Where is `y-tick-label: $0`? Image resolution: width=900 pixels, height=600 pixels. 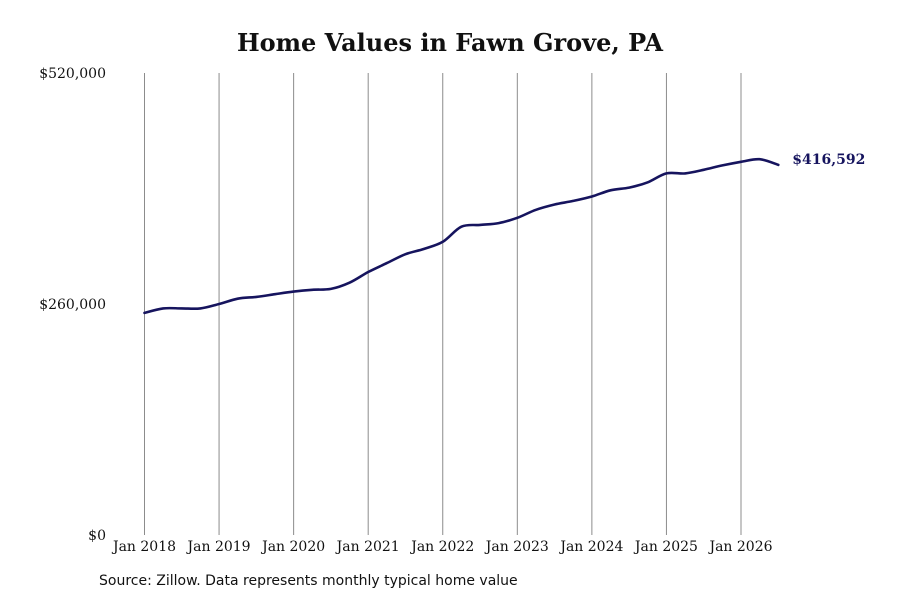
y-tick-label: $0 is located at coordinates (97, 536).